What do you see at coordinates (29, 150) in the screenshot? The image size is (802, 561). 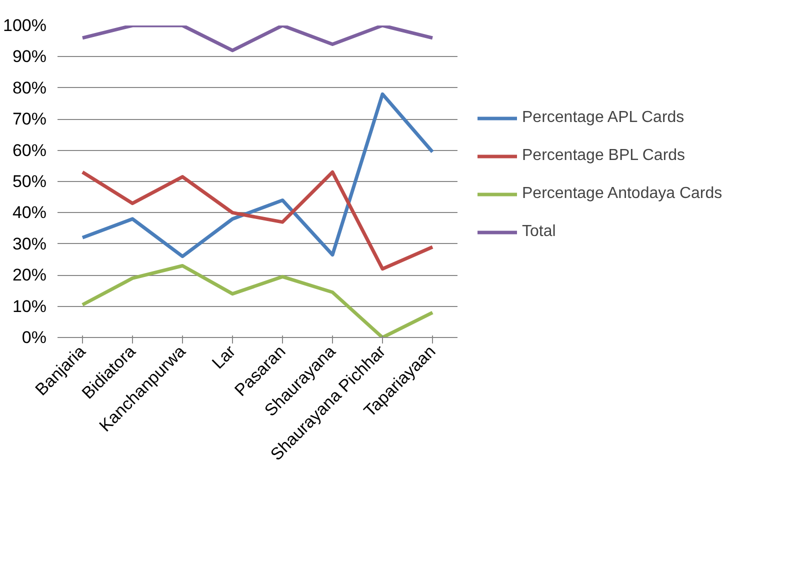 I see `y-tick-label: 60%` at bounding box center [29, 150].